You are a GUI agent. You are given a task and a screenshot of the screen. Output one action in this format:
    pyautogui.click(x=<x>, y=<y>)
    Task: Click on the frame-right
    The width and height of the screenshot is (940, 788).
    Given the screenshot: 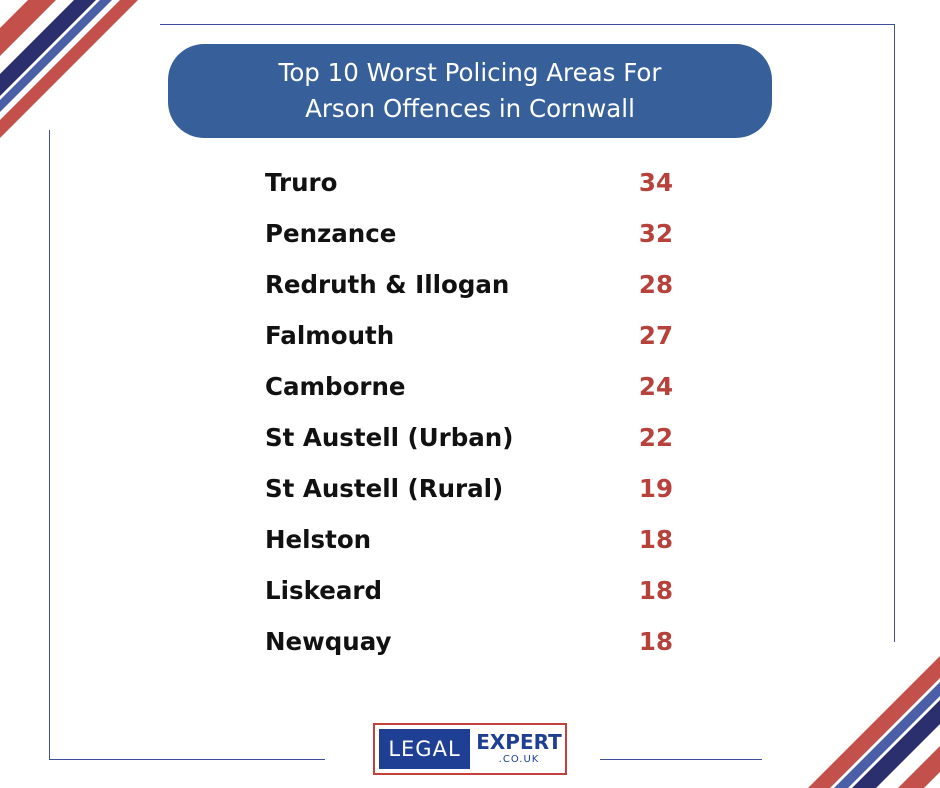 What is the action you would take?
    pyautogui.click(x=894, y=333)
    